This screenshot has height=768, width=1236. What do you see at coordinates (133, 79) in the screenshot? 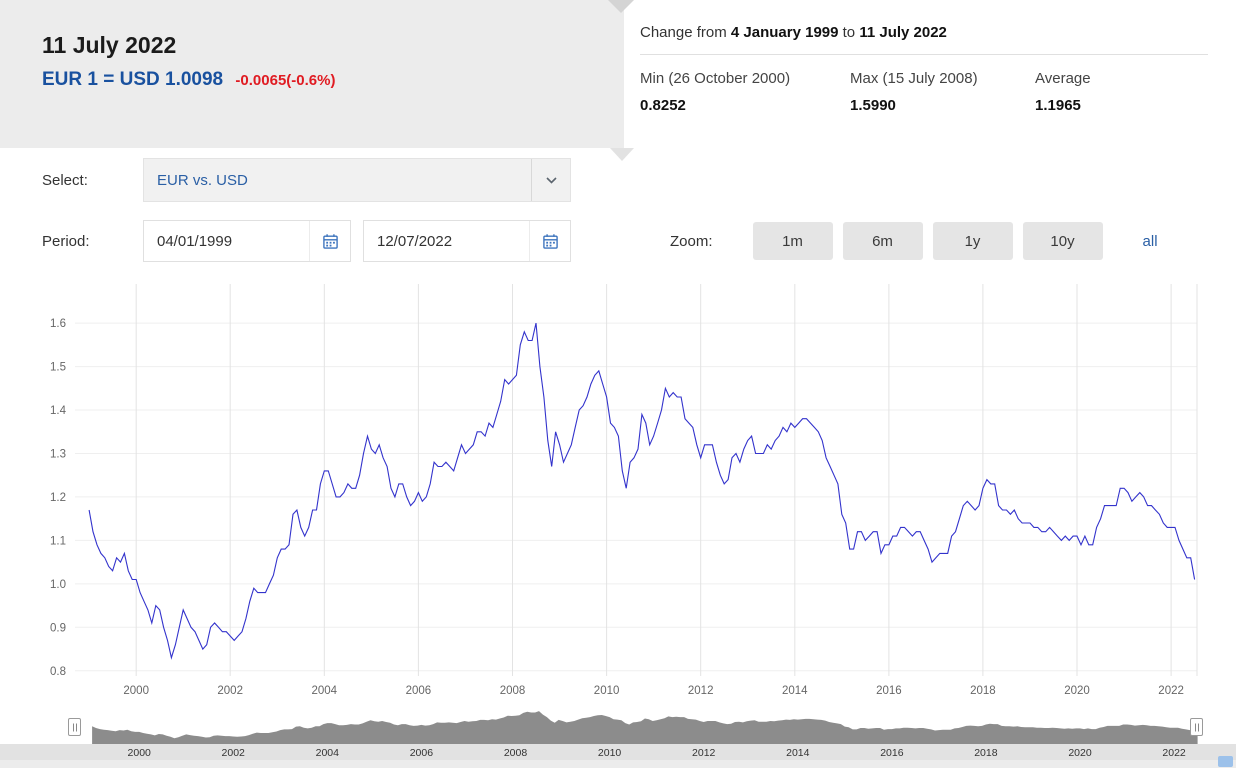
I see `rate-value: EUR 1 = USD 1.0098` at bounding box center [133, 79].